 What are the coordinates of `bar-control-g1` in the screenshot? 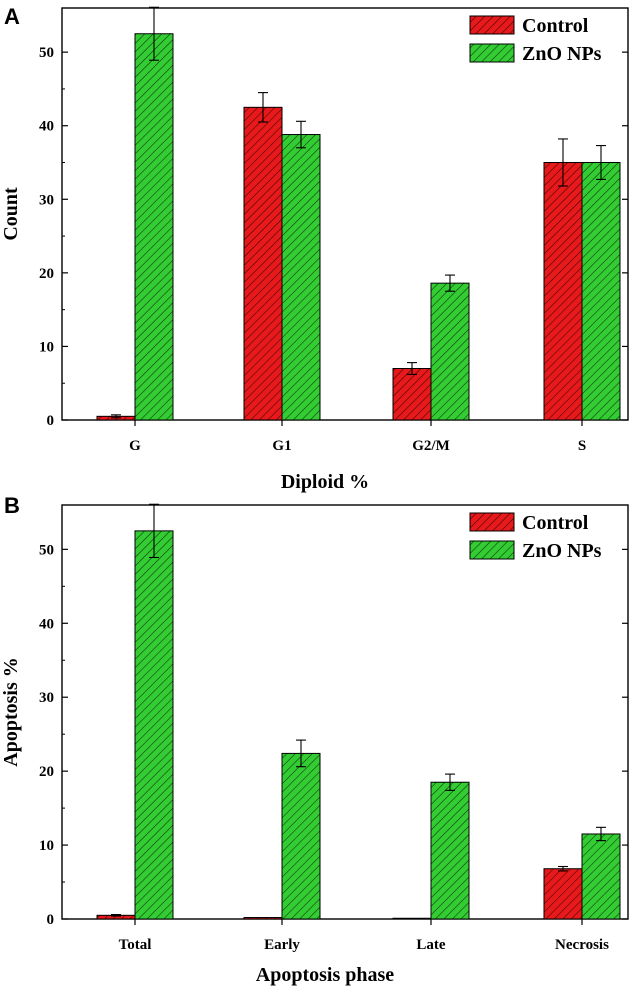 It's located at (263, 263).